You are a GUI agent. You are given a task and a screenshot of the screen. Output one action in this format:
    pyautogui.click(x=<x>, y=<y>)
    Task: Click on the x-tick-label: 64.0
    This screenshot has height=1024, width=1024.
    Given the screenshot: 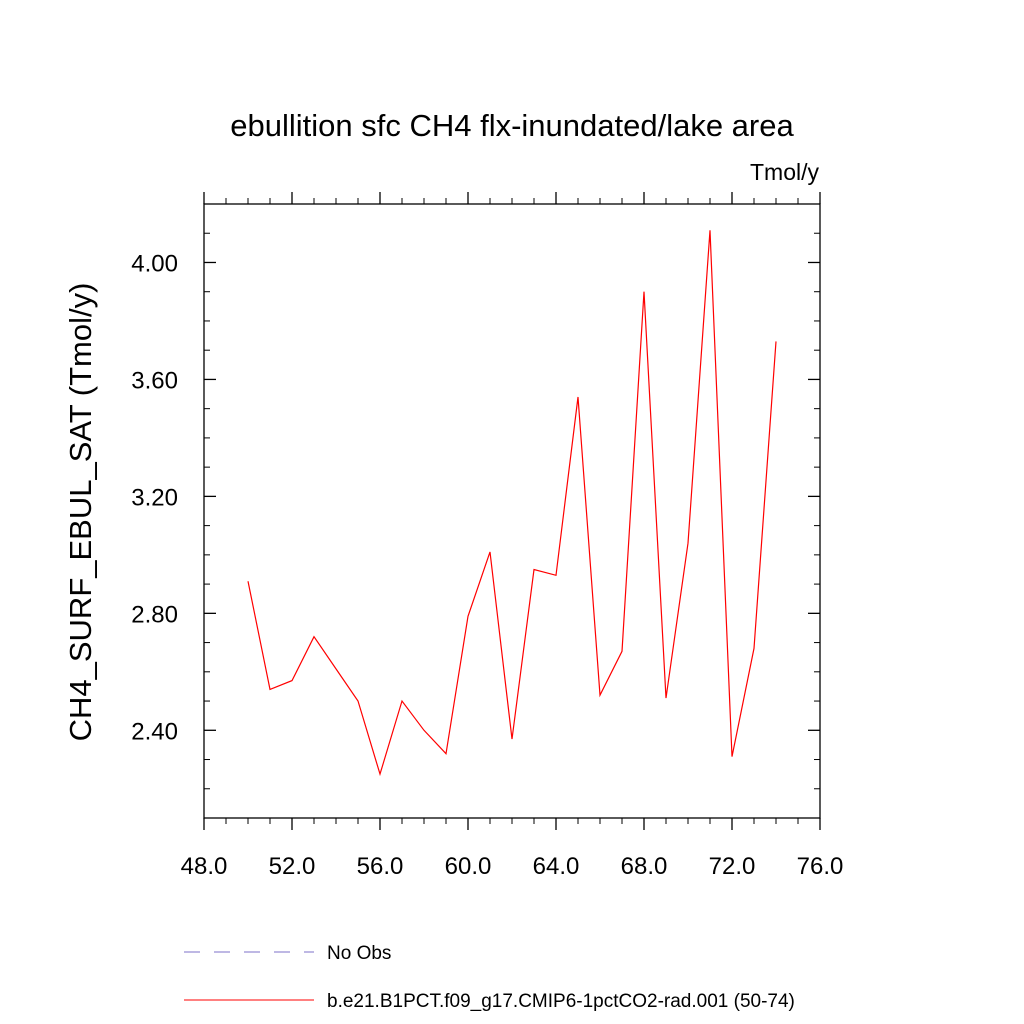 What is the action you would take?
    pyautogui.click(x=556, y=866)
    